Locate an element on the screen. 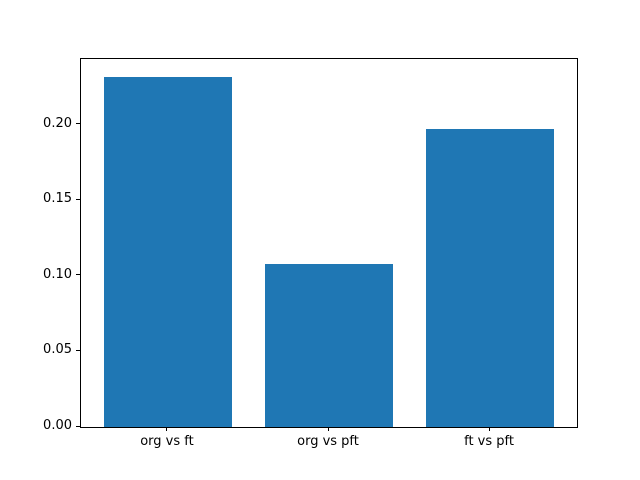 This screenshot has width=640, height=480. bar-ft-vs-pft is located at coordinates (490, 278).